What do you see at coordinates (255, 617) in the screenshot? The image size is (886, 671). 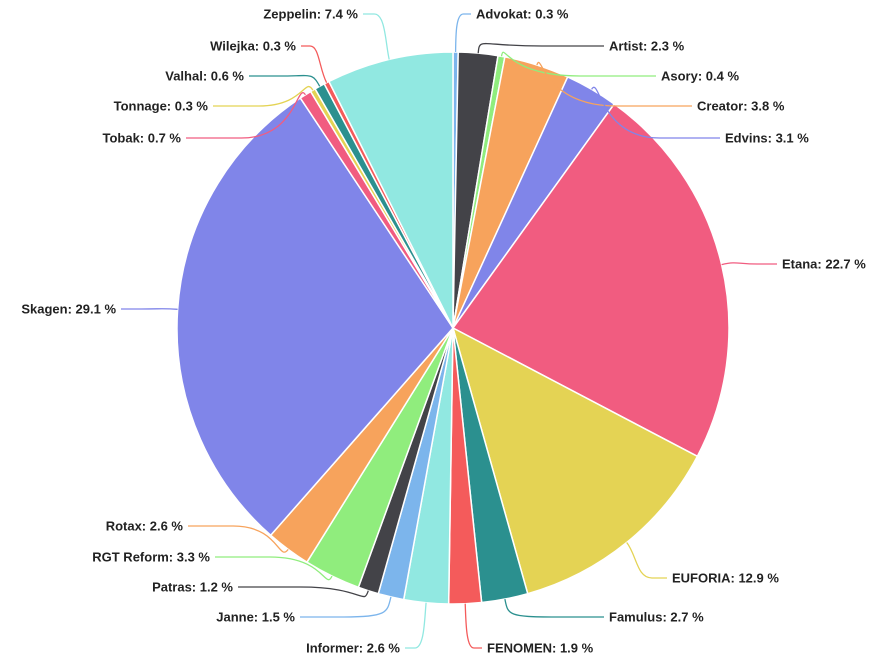 I see `data-label-janne: Janne: 1.5 %` at bounding box center [255, 617].